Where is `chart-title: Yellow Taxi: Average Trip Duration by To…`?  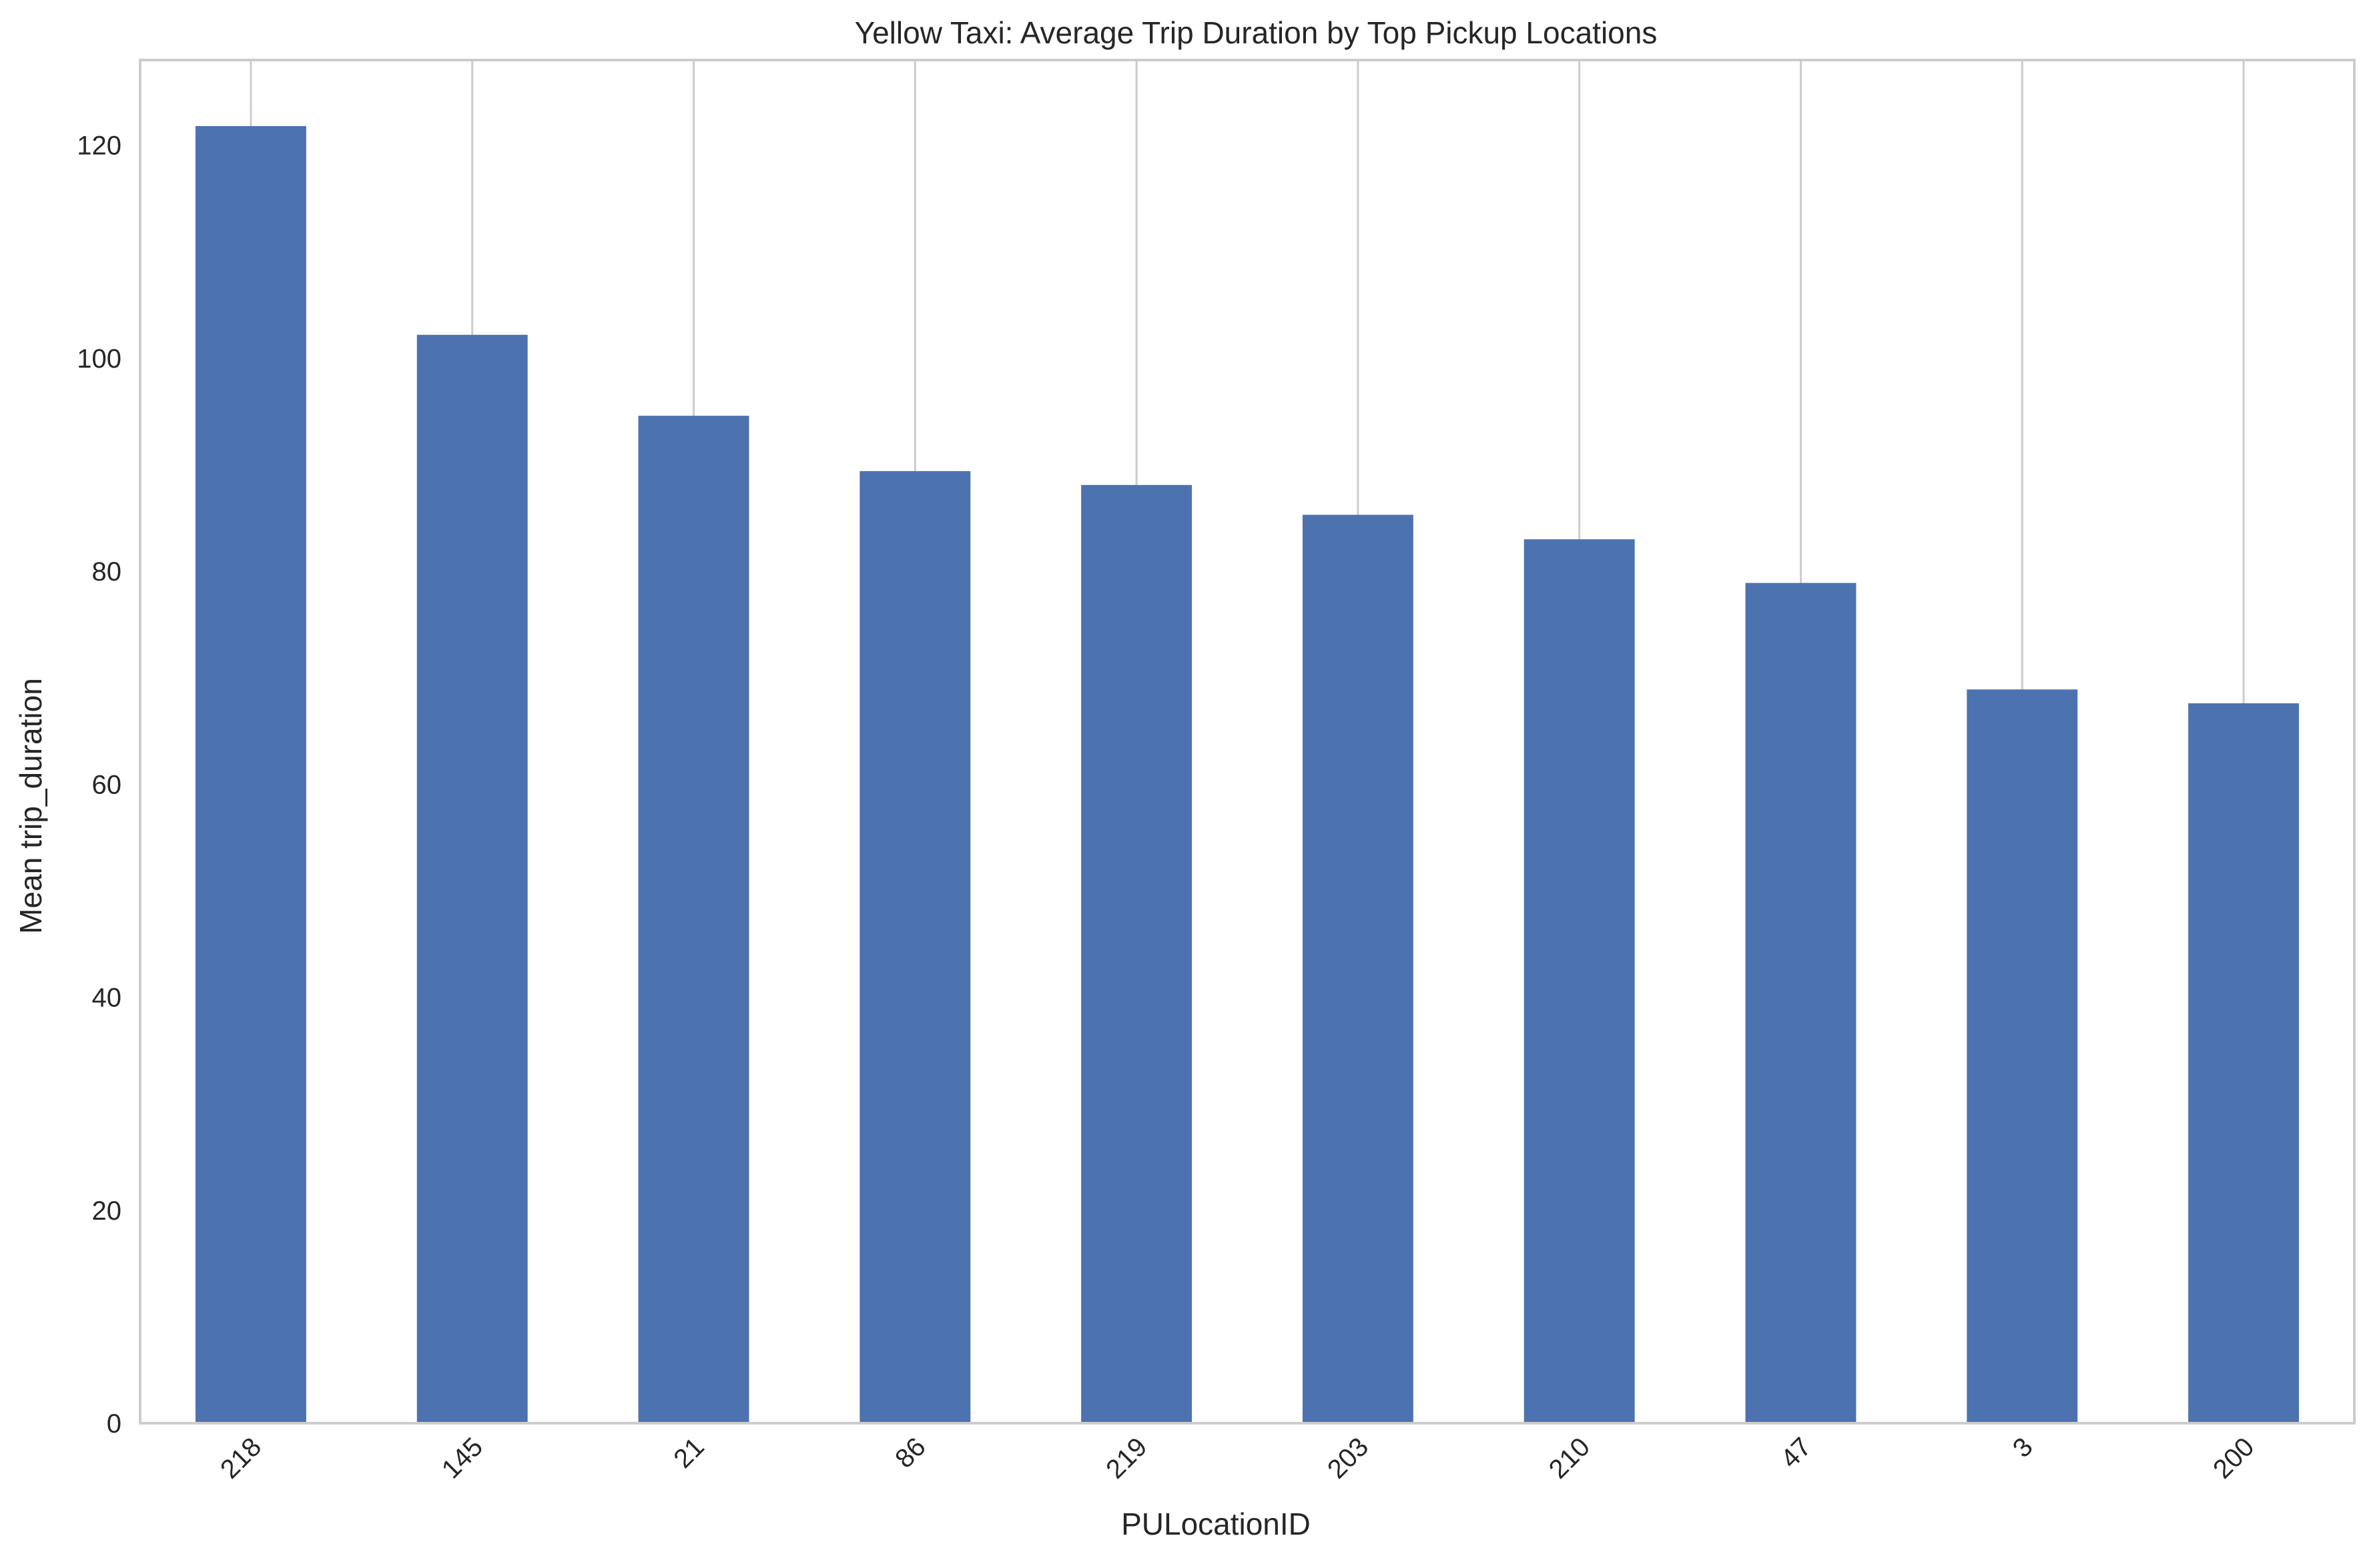
chart-title: Yellow Taxi: Average Trip Duration by To… is located at coordinates (1256, 32).